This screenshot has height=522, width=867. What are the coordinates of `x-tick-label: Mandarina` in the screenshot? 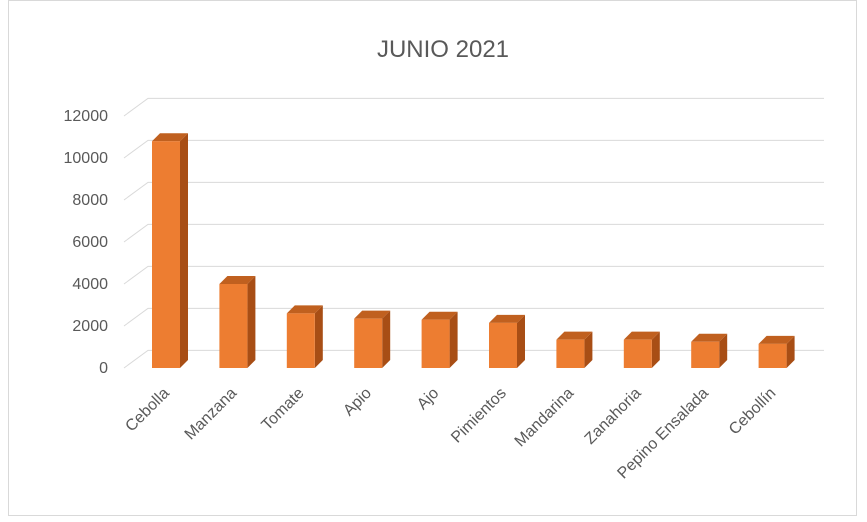 It's located at (545, 418).